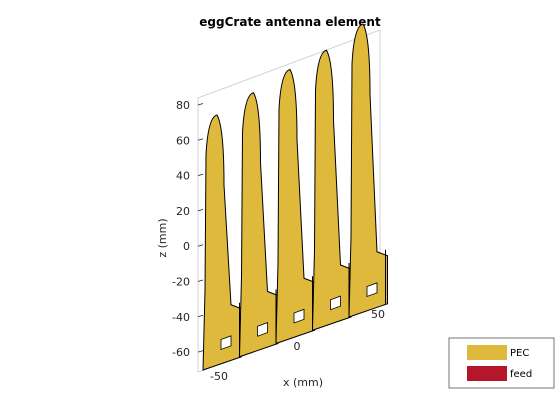 The image size is (560, 420). Describe the element at coordinates (188, 229) in the screenshot. I see `z-axis: 80 60 40 20 0 -20 -40 -60` at that location.